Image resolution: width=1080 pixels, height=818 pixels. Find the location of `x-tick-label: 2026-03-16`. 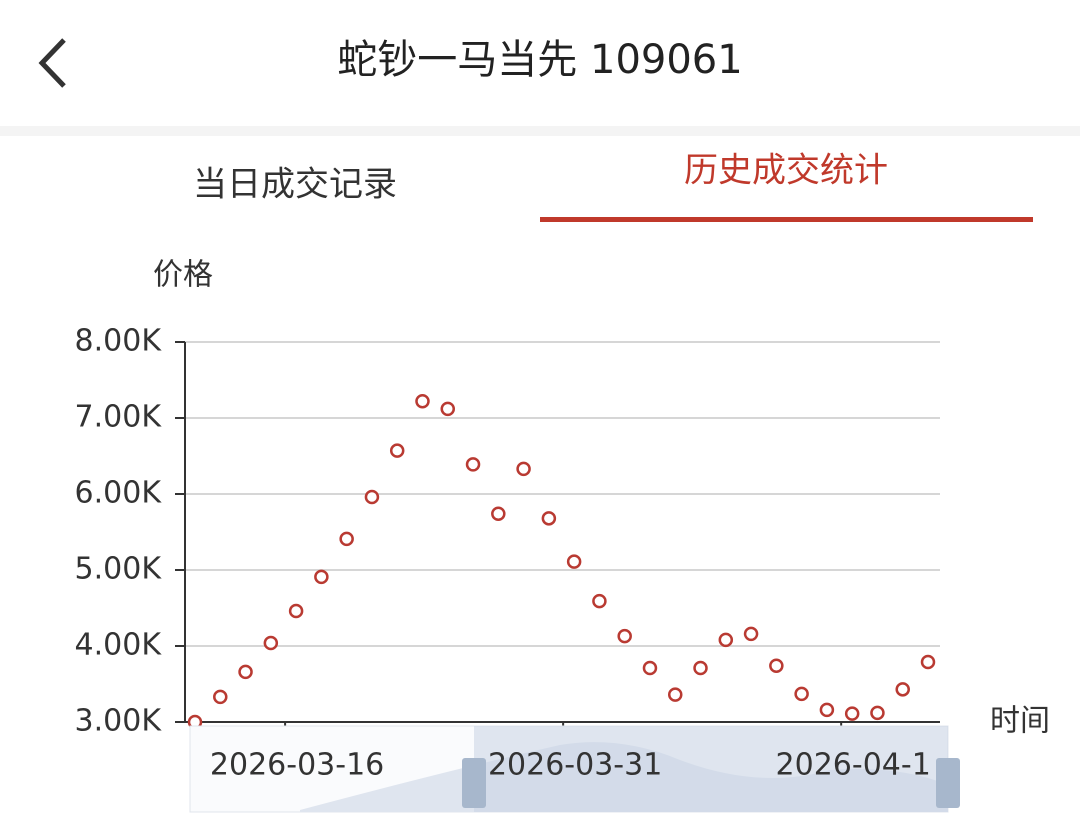

x-tick-label: 2026-03-16 is located at coordinates (297, 765).